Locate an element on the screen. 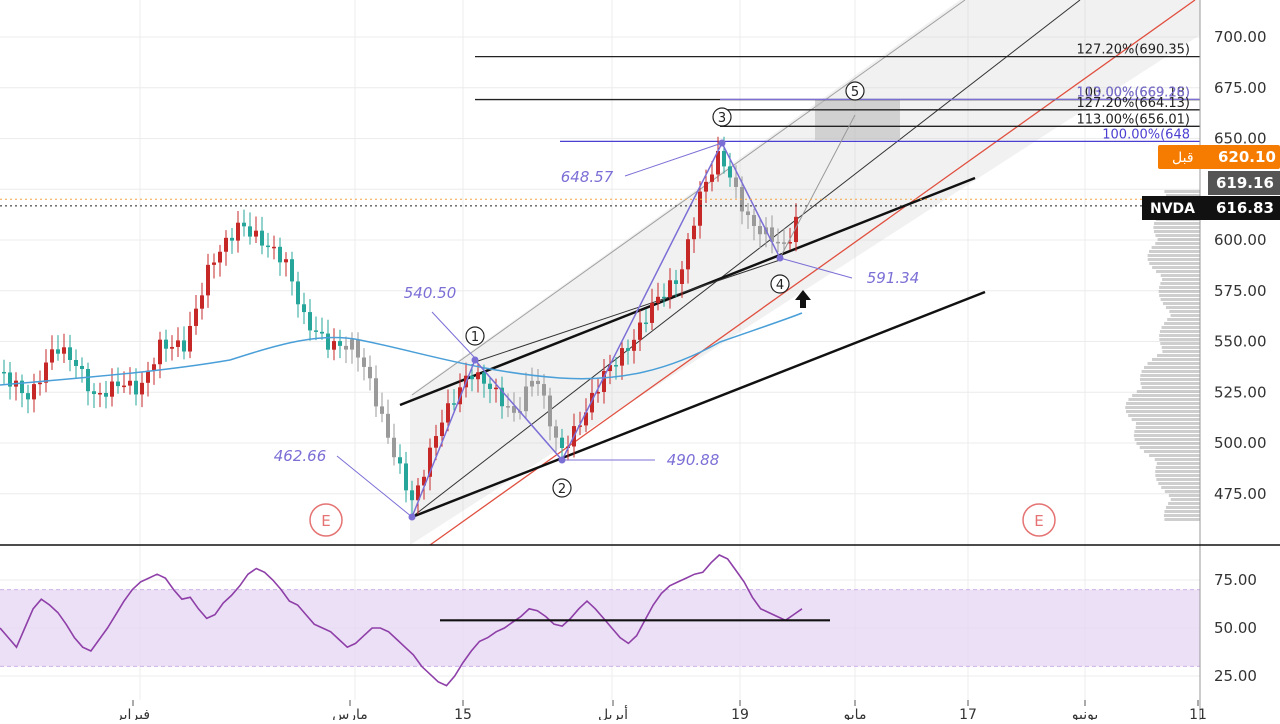 The width and height of the screenshot is (1280, 724). wave-label-leader is located at coordinates (673, 159).